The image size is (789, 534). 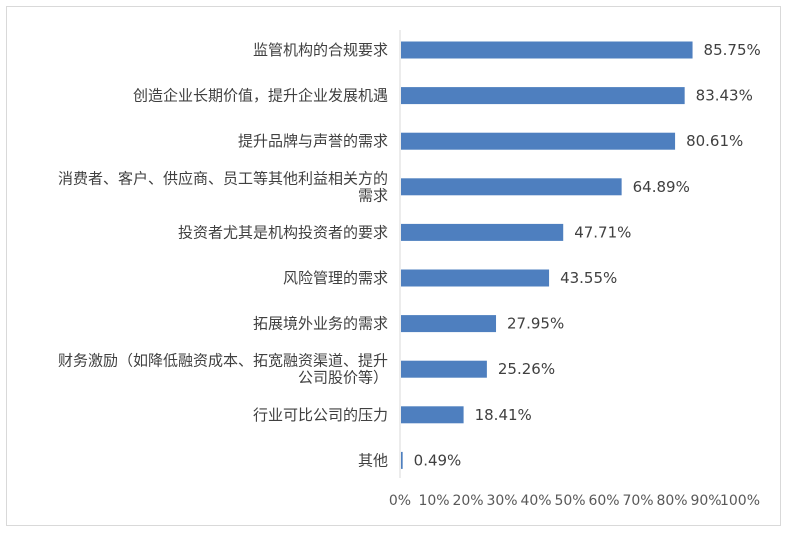 What do you see at coordinates (335, 278) in the screenshot?
I see `category-label: 风险管理的需求` at bounding box center [335, 278].